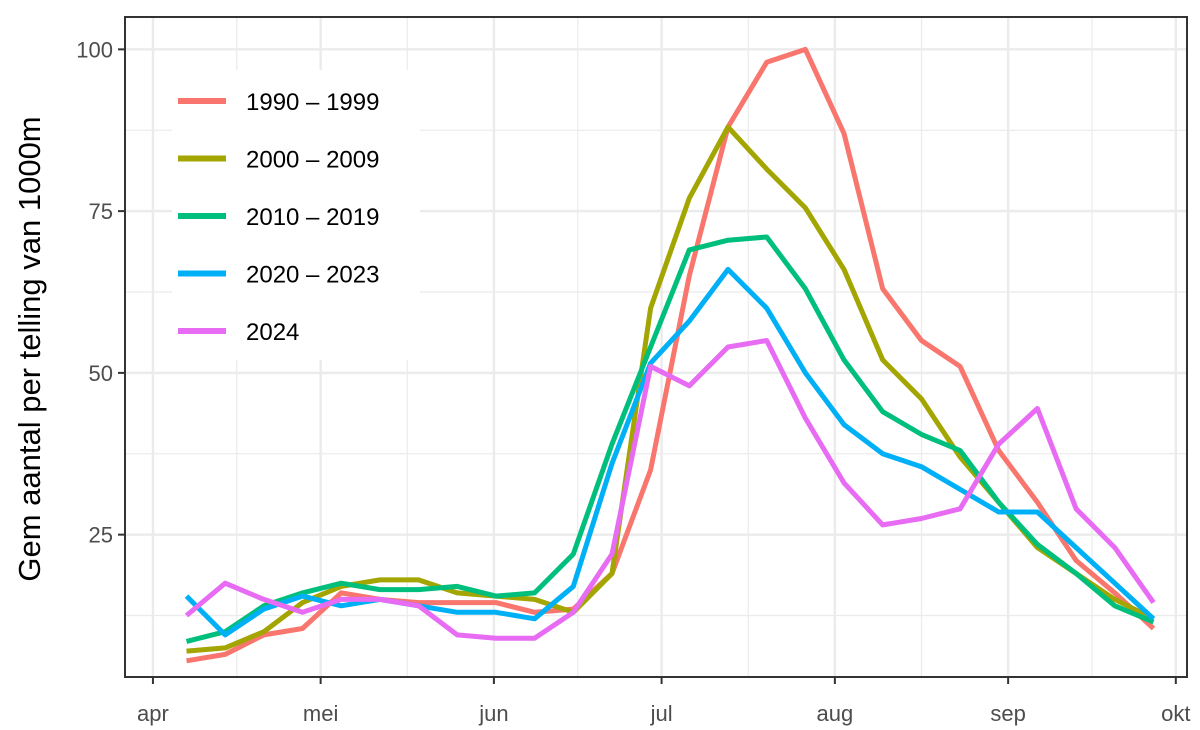 The width and height of the screenshot is (1200, 730). Describe the element at coordinates (101, 373) in the screenshot. I see `y-tick-label: 50` at that location.